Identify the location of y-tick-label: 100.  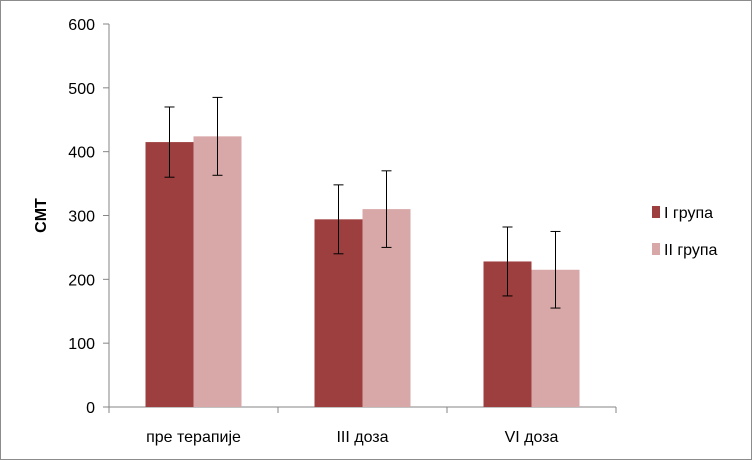
(81, 344).